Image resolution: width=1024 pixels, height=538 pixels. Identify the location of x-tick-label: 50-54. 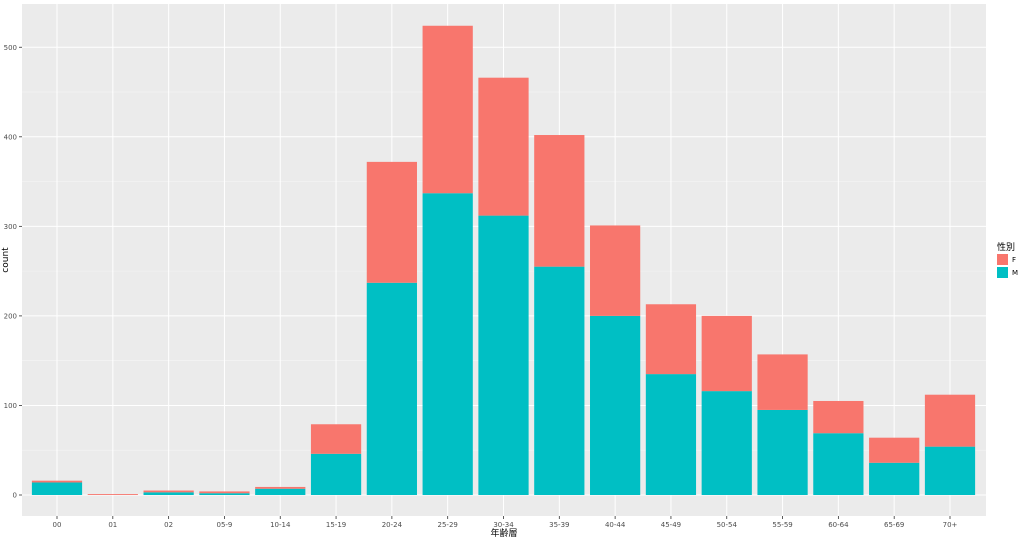
(727, 525).